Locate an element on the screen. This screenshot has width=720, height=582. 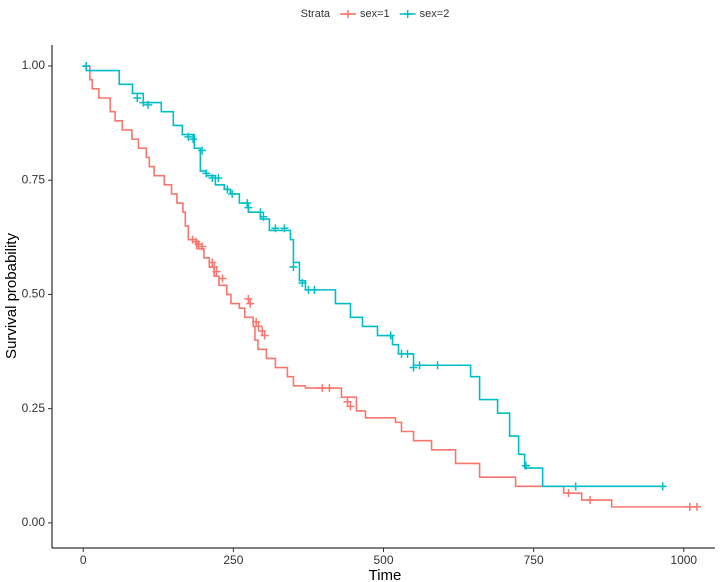
x-tick-label: 500 is located at coordinates (383, 560).